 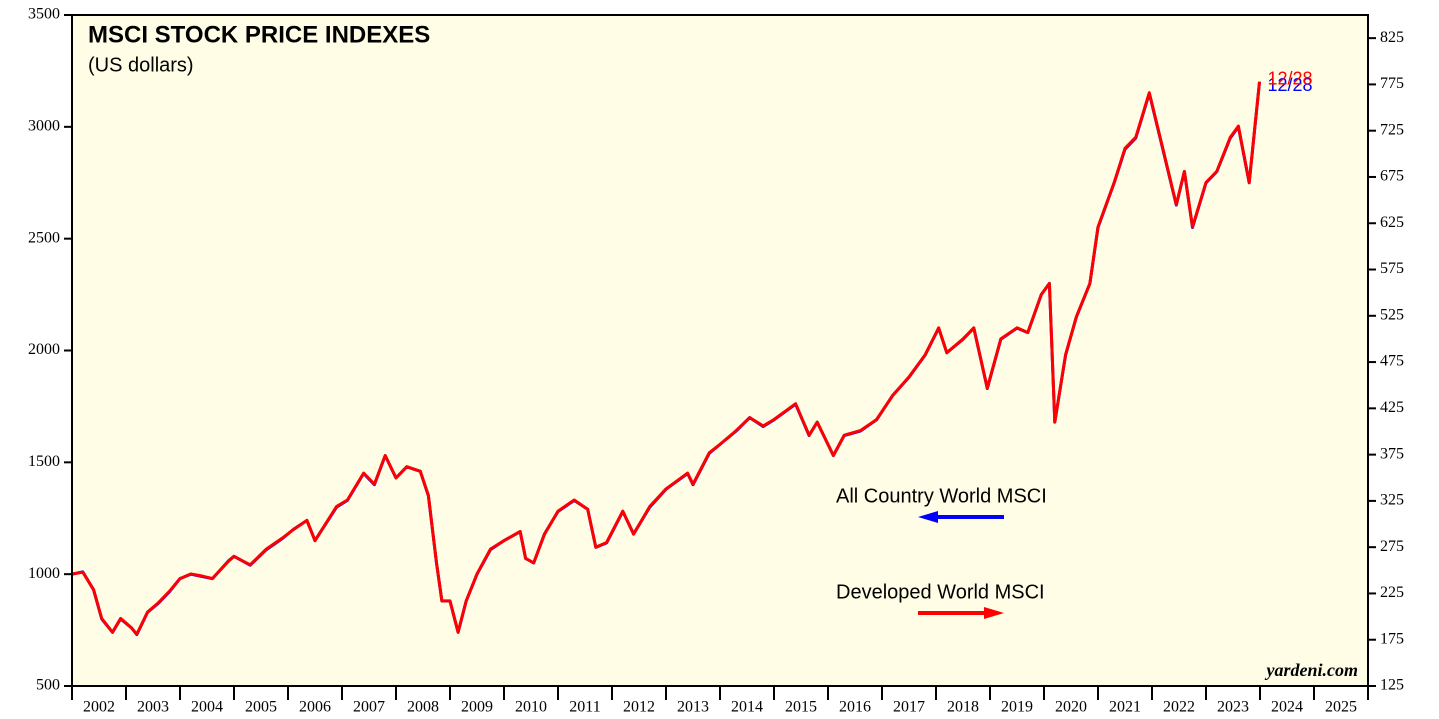 What do you see at coordinates (747, 707) in the screenshot?
I see `x-tick-label: 2014` at bounding box center [747, 707].